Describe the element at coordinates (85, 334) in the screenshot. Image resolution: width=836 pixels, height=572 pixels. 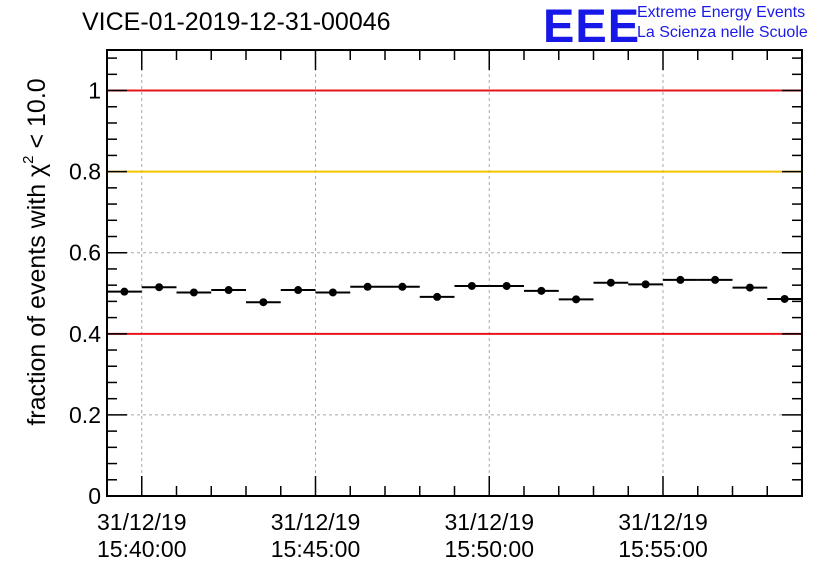
I see `y-tick-label-2: 0.4` at that location.